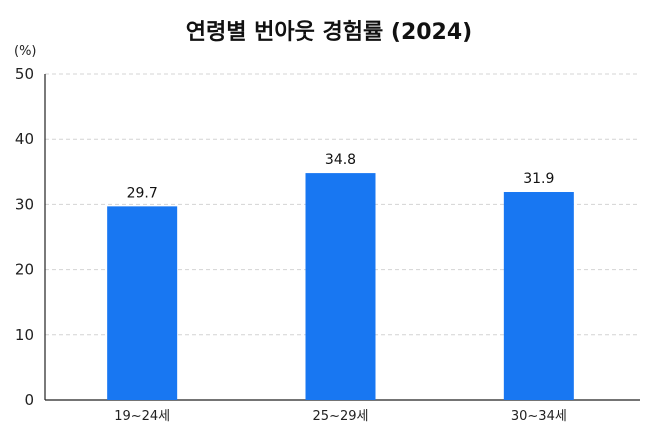 This screenshot has width=658, height=438. Describe the element at coordinates (29, 400) in the screenshot. I see `y-tick-label: 0` at that location.